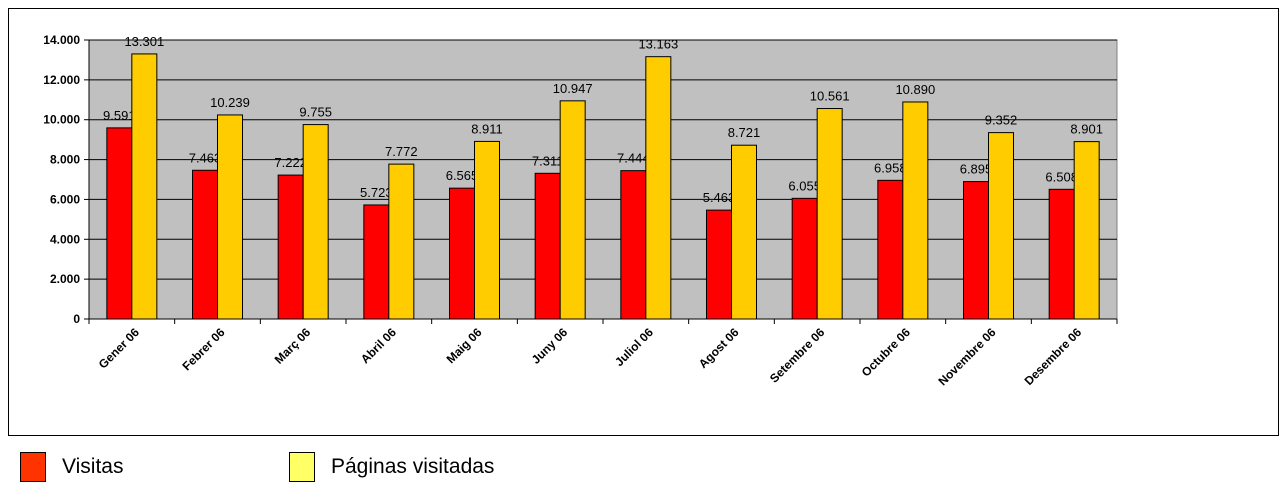 This screenshot has height=486, width=1283. I want to click on x-tick-label: Agost 06, so click(719, 348).